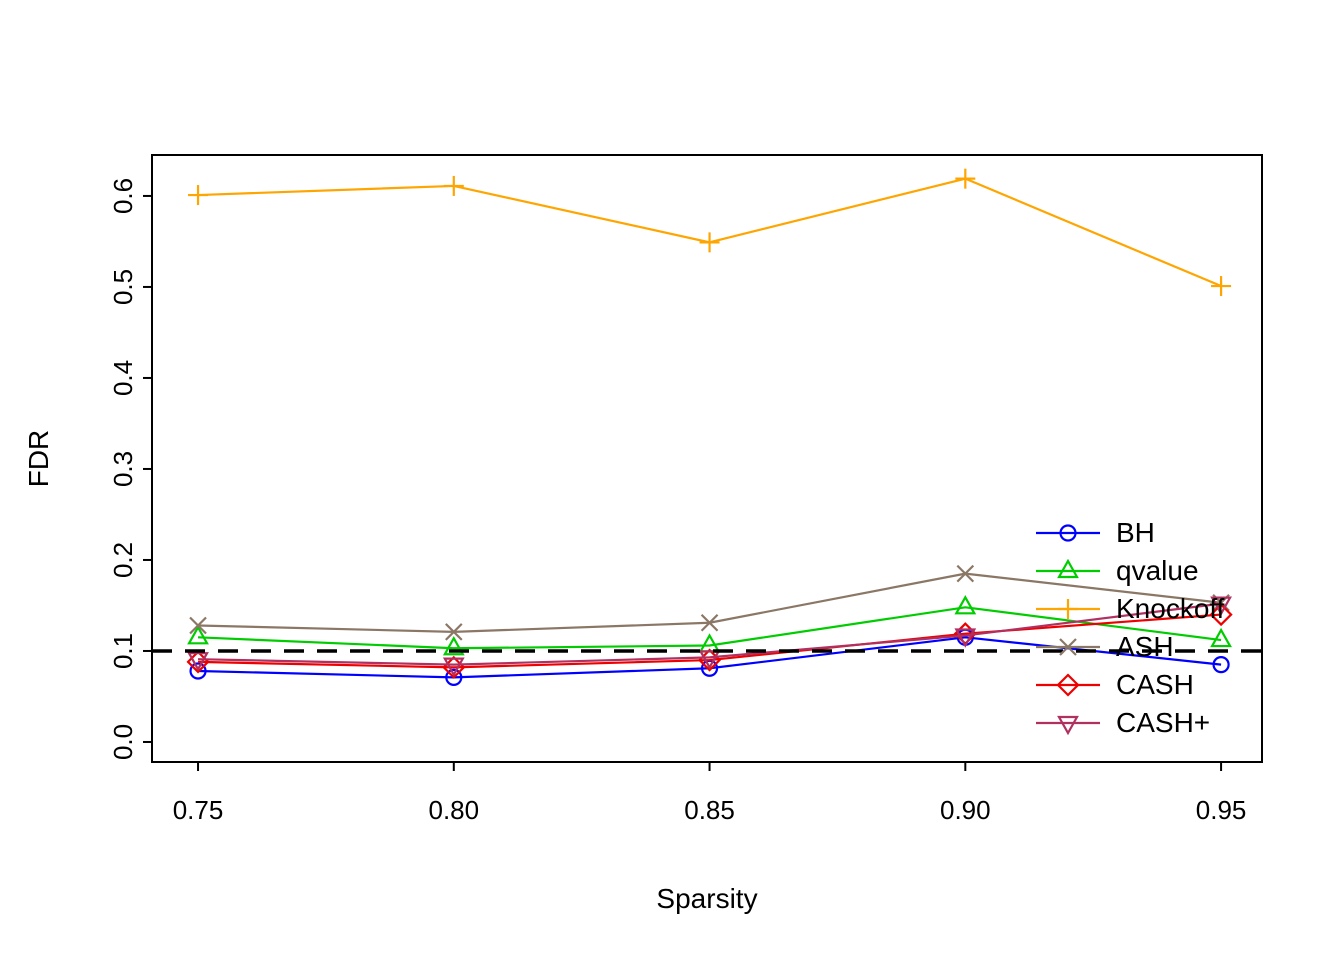 This screenshot has height=960, width=1344. What do you see at coordinates (1095, 532) in the screenshot?
I see `legend-item-BH: BH` at bounding box center [1095, 532].